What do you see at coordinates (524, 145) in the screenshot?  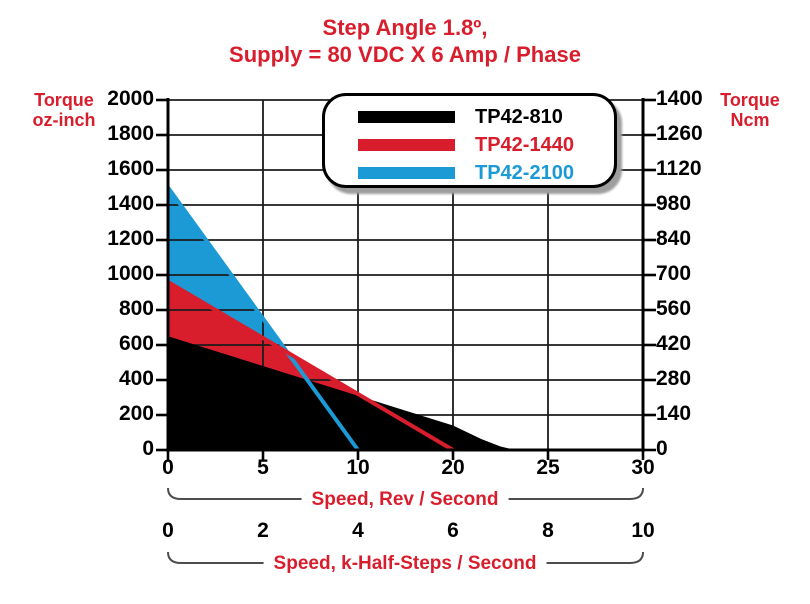 I see `legend-label-tp42-1440: TP42-1440` at bounding box center [524, 145].